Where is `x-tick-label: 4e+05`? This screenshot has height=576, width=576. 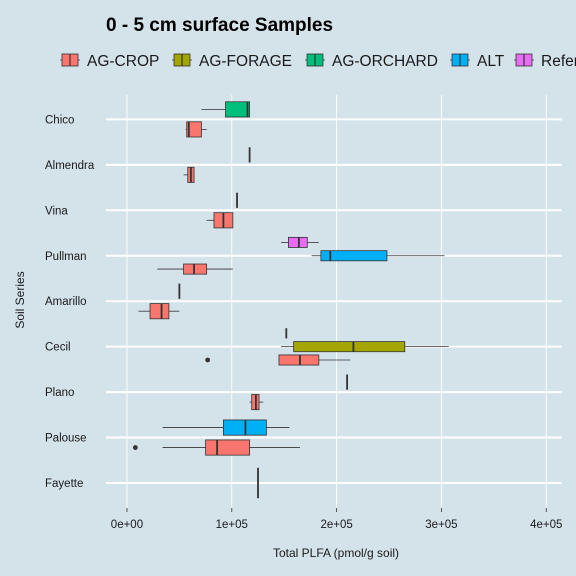
x-tick-label: 4e+05 is located at coordinates (546, 525).